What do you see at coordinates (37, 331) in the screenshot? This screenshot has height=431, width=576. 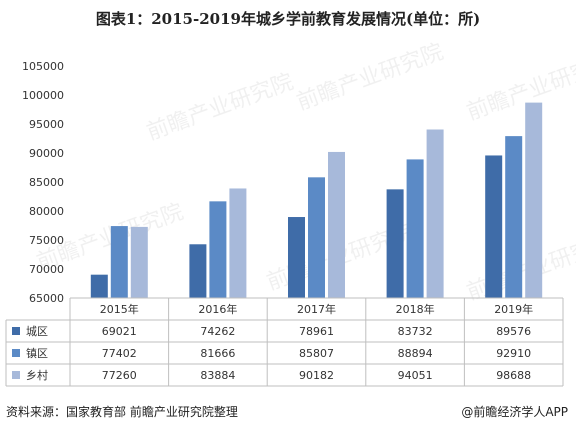 I see `legend-label-城区: 城区` at bounding box center [37, 331].